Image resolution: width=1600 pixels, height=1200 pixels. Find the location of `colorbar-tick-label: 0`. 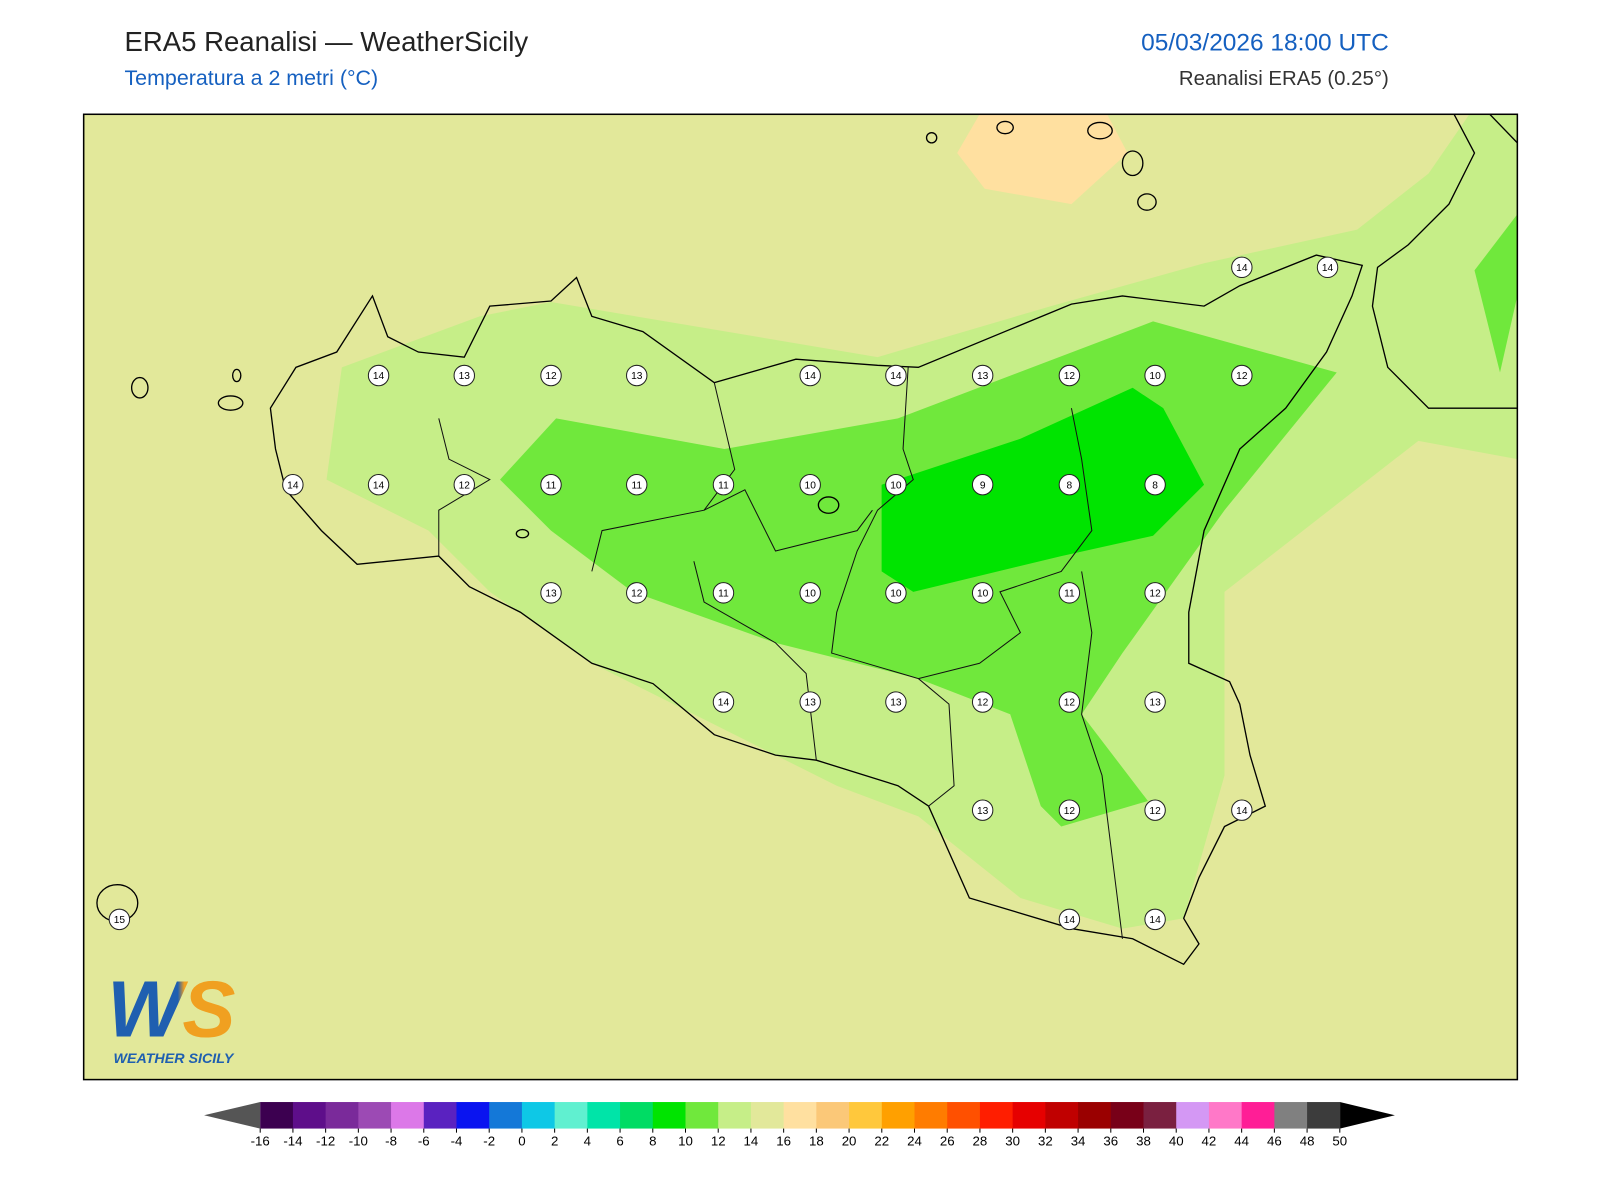

colorbar-tick-label: 0 is located at coordinates (521, 1140).